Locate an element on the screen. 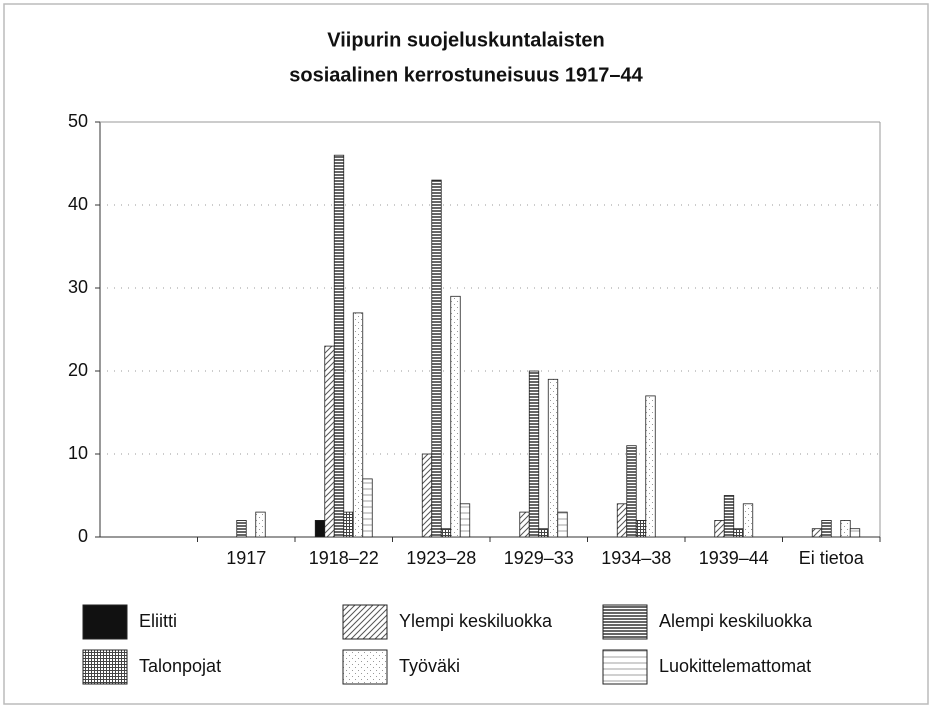 The image size is (933, 711). y-tick-label: 30 is located at coordinates (78, 287).